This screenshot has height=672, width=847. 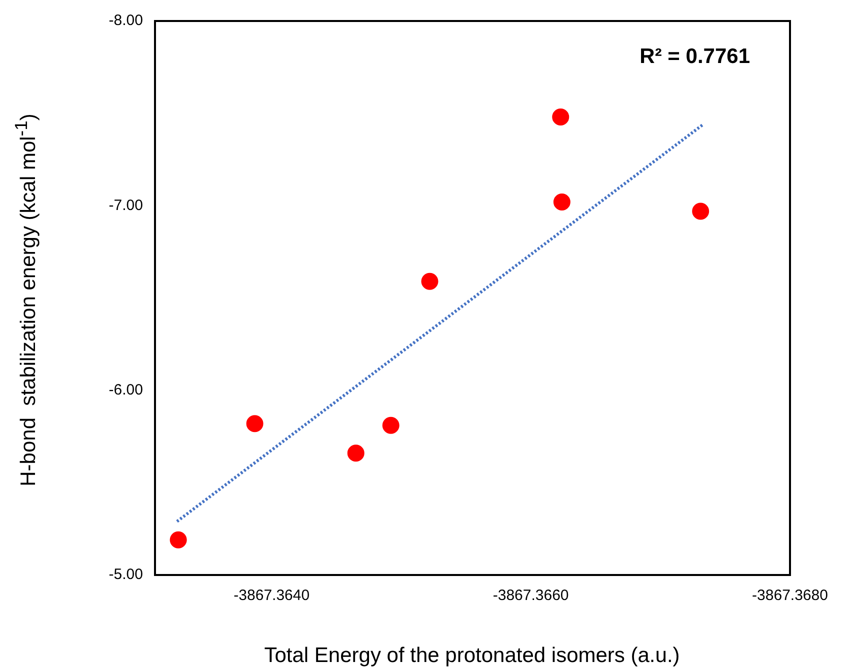 What do you see at coordinates (272, 595) in the screenshot?
I see `x-tick-label: -3867.3640` at bounding box center [272, 595].